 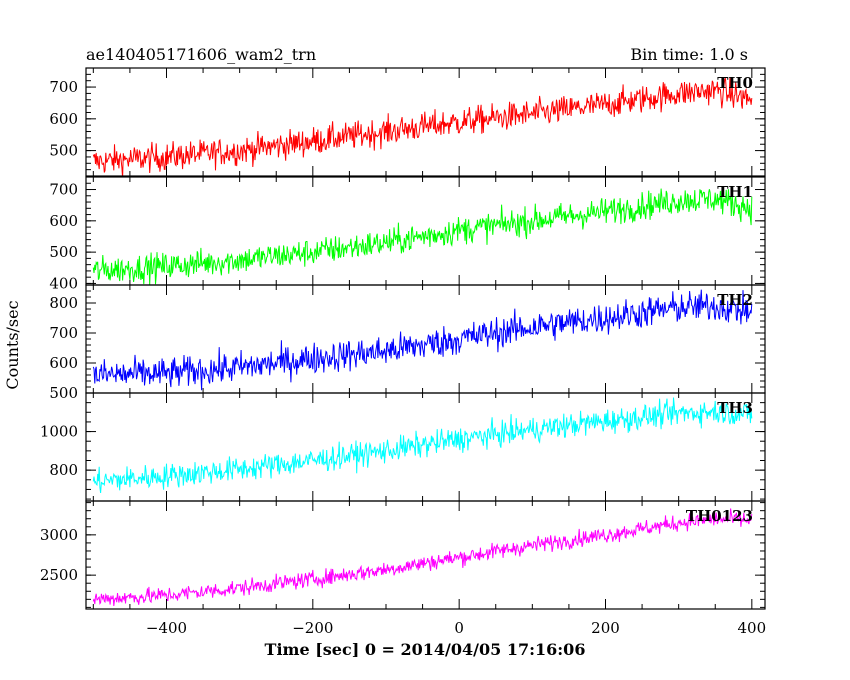 I want to click on series-line-th0, so click(x=422, y=126).